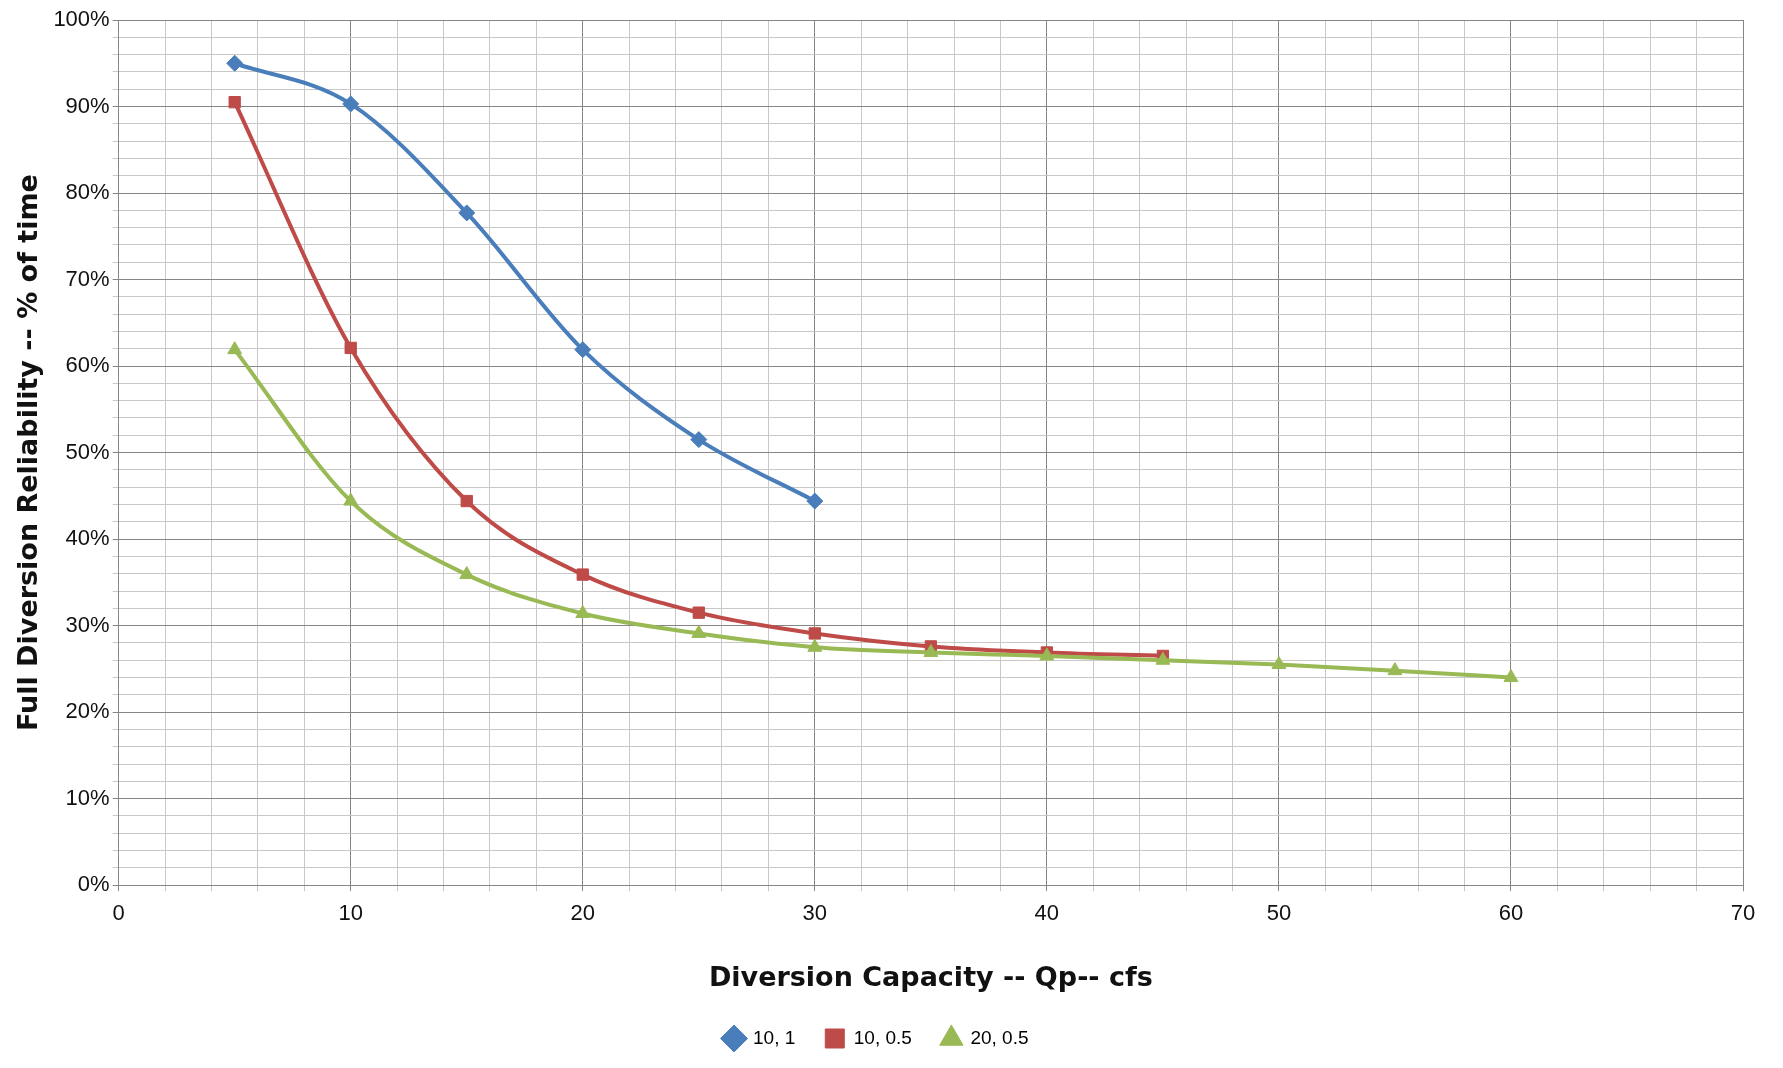  What do you see at coordinates (87, 192) in the screenshot?
I see `y-tick-label: 80%` at bounding box center [87, 192].